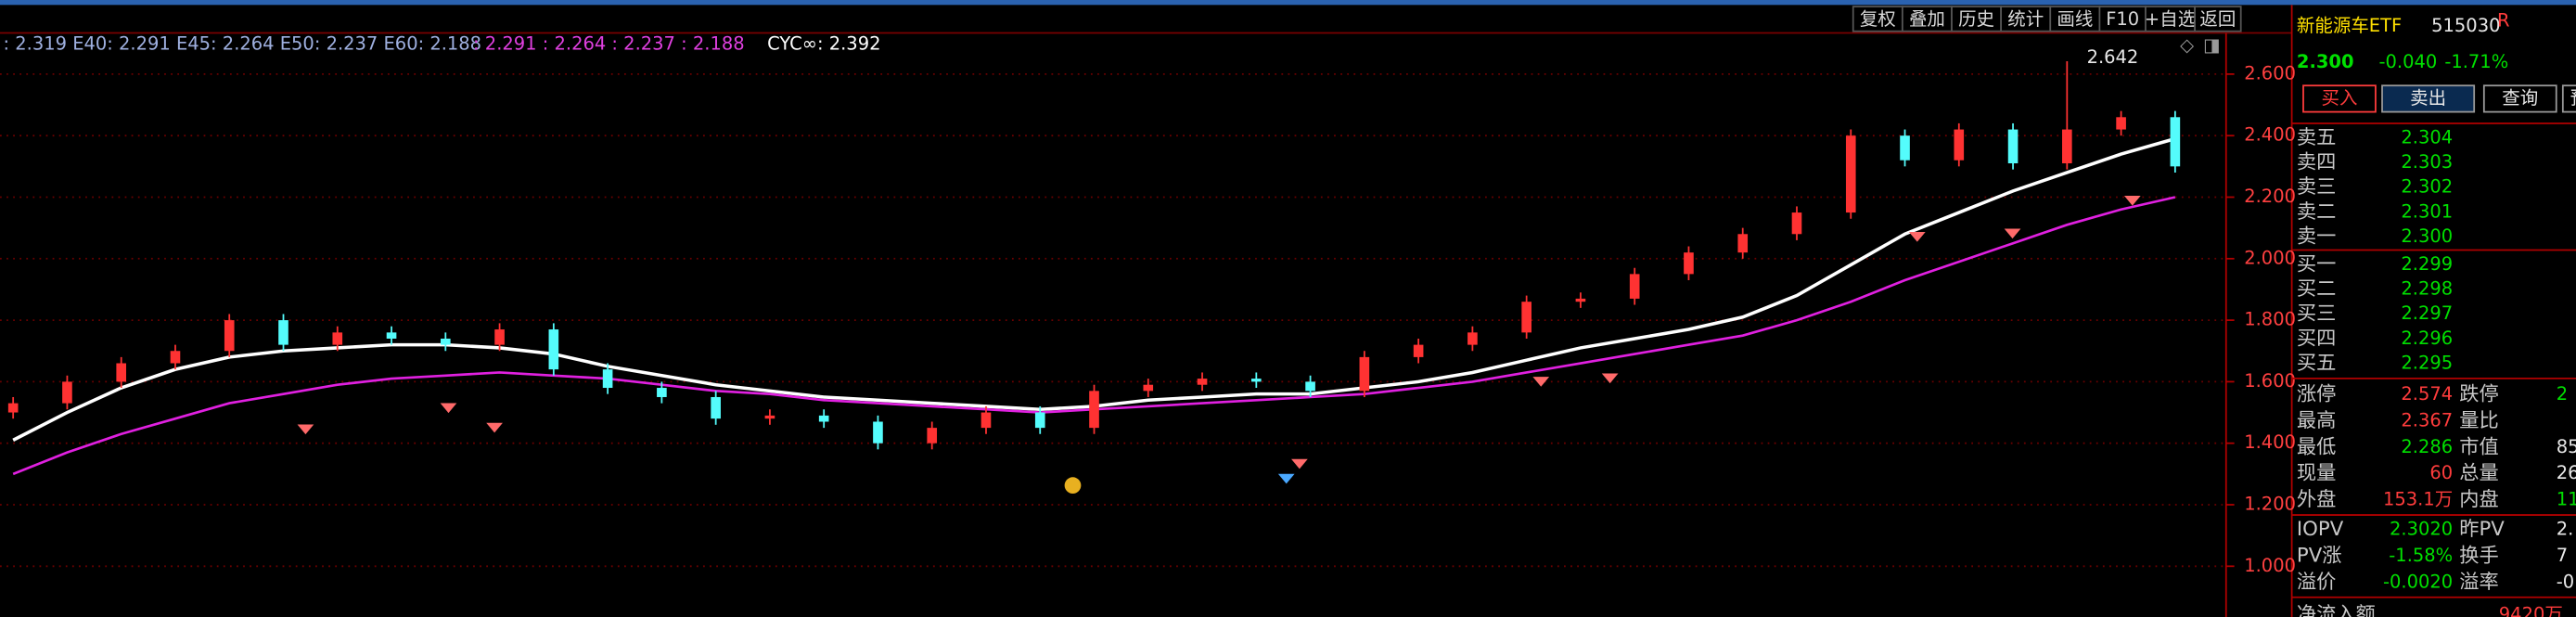 Image resolution: width=2576 pixels, height=617 pixels. I want to click on etf-value: 7, so click(2562, 555).